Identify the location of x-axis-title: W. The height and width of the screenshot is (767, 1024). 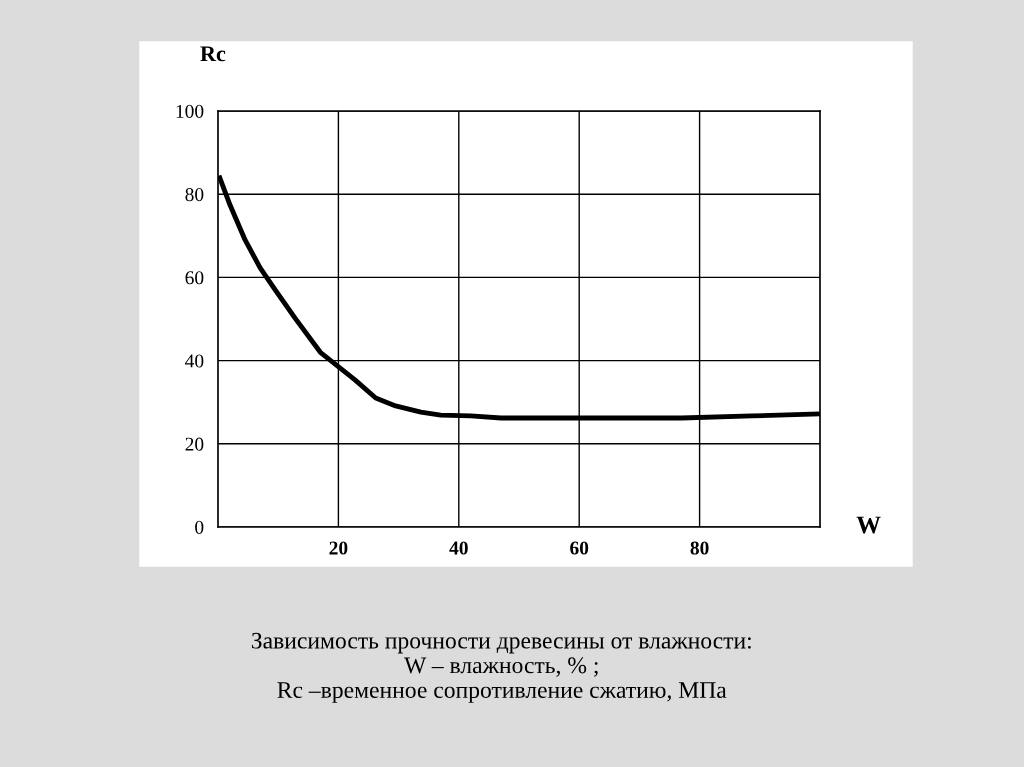
(868, 525).